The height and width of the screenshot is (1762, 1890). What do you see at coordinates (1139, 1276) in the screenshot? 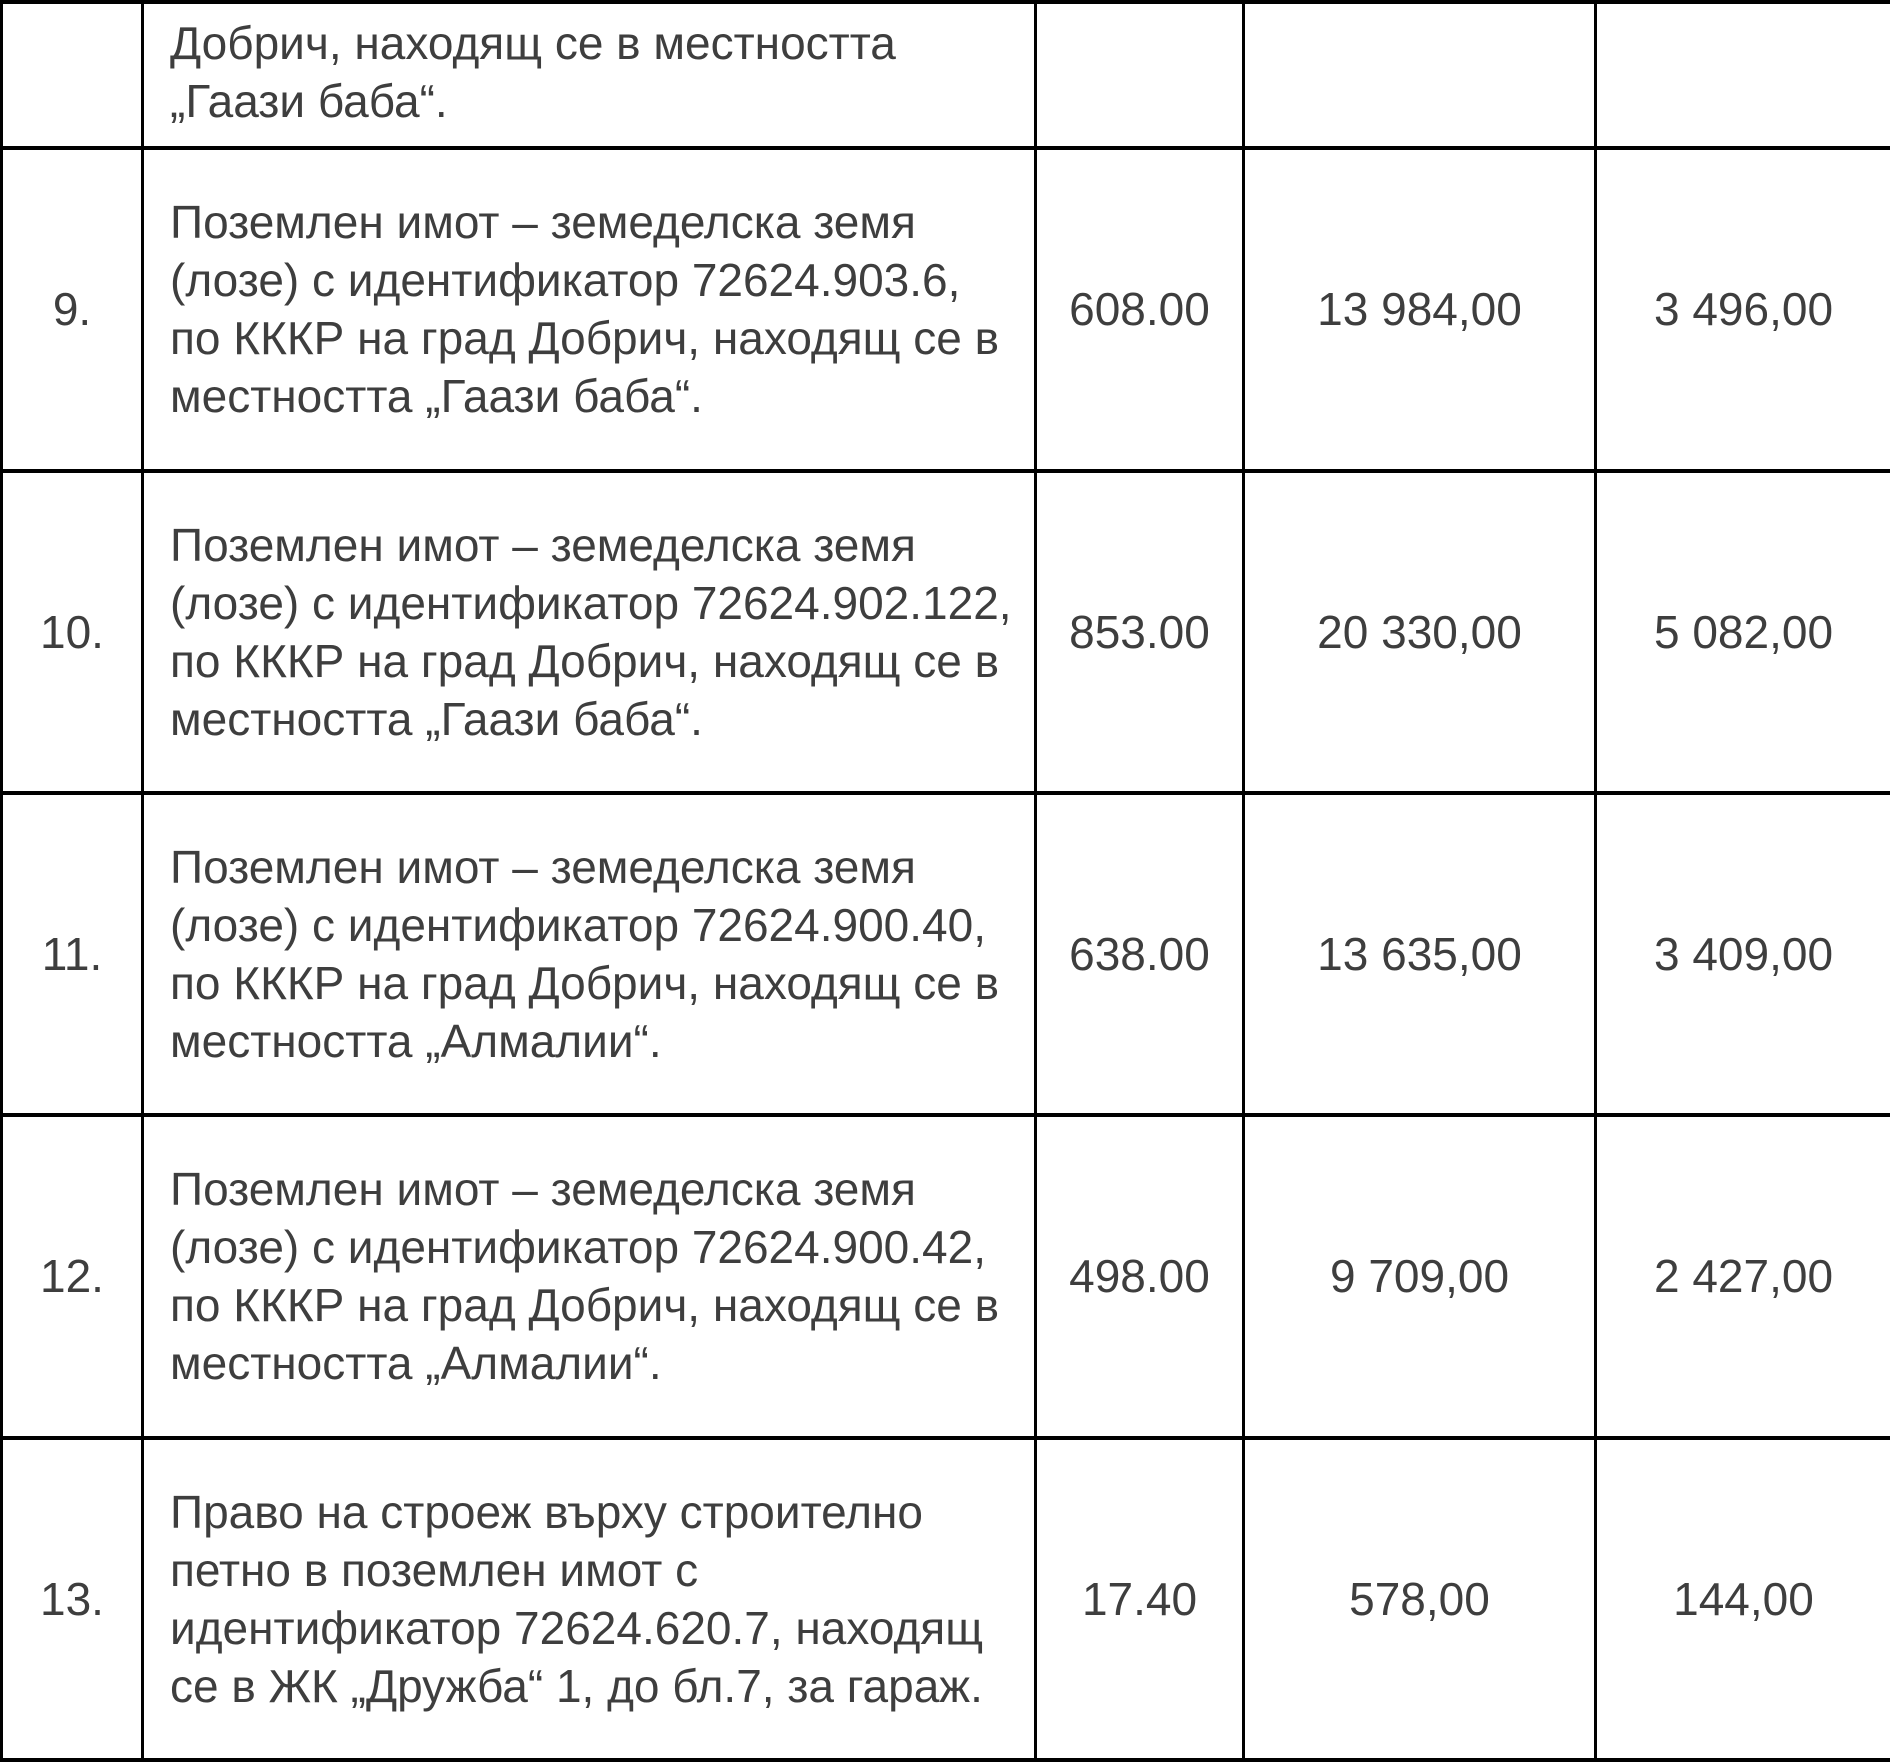
I see `value-cell-1: 498.00` at bounding box center [1139, 1276].